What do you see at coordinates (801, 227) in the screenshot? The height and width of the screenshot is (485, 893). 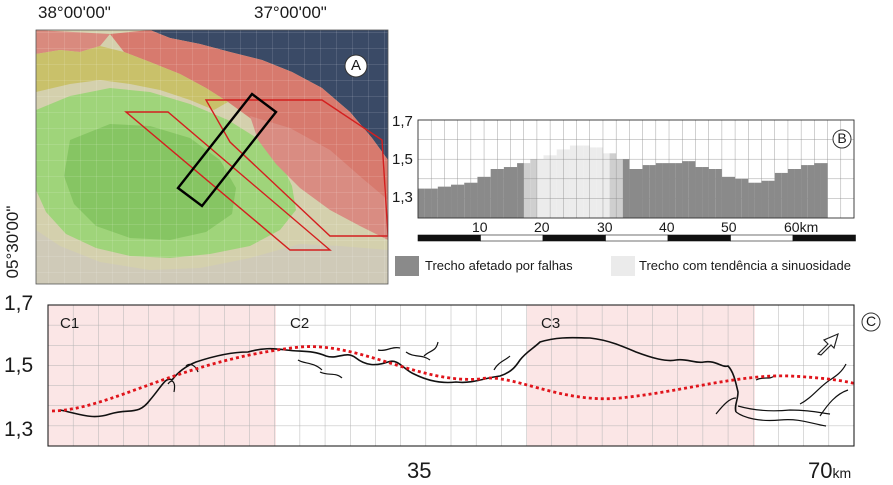 I see `panel-b-xtick: 60km` at bounding box center [801, 227].